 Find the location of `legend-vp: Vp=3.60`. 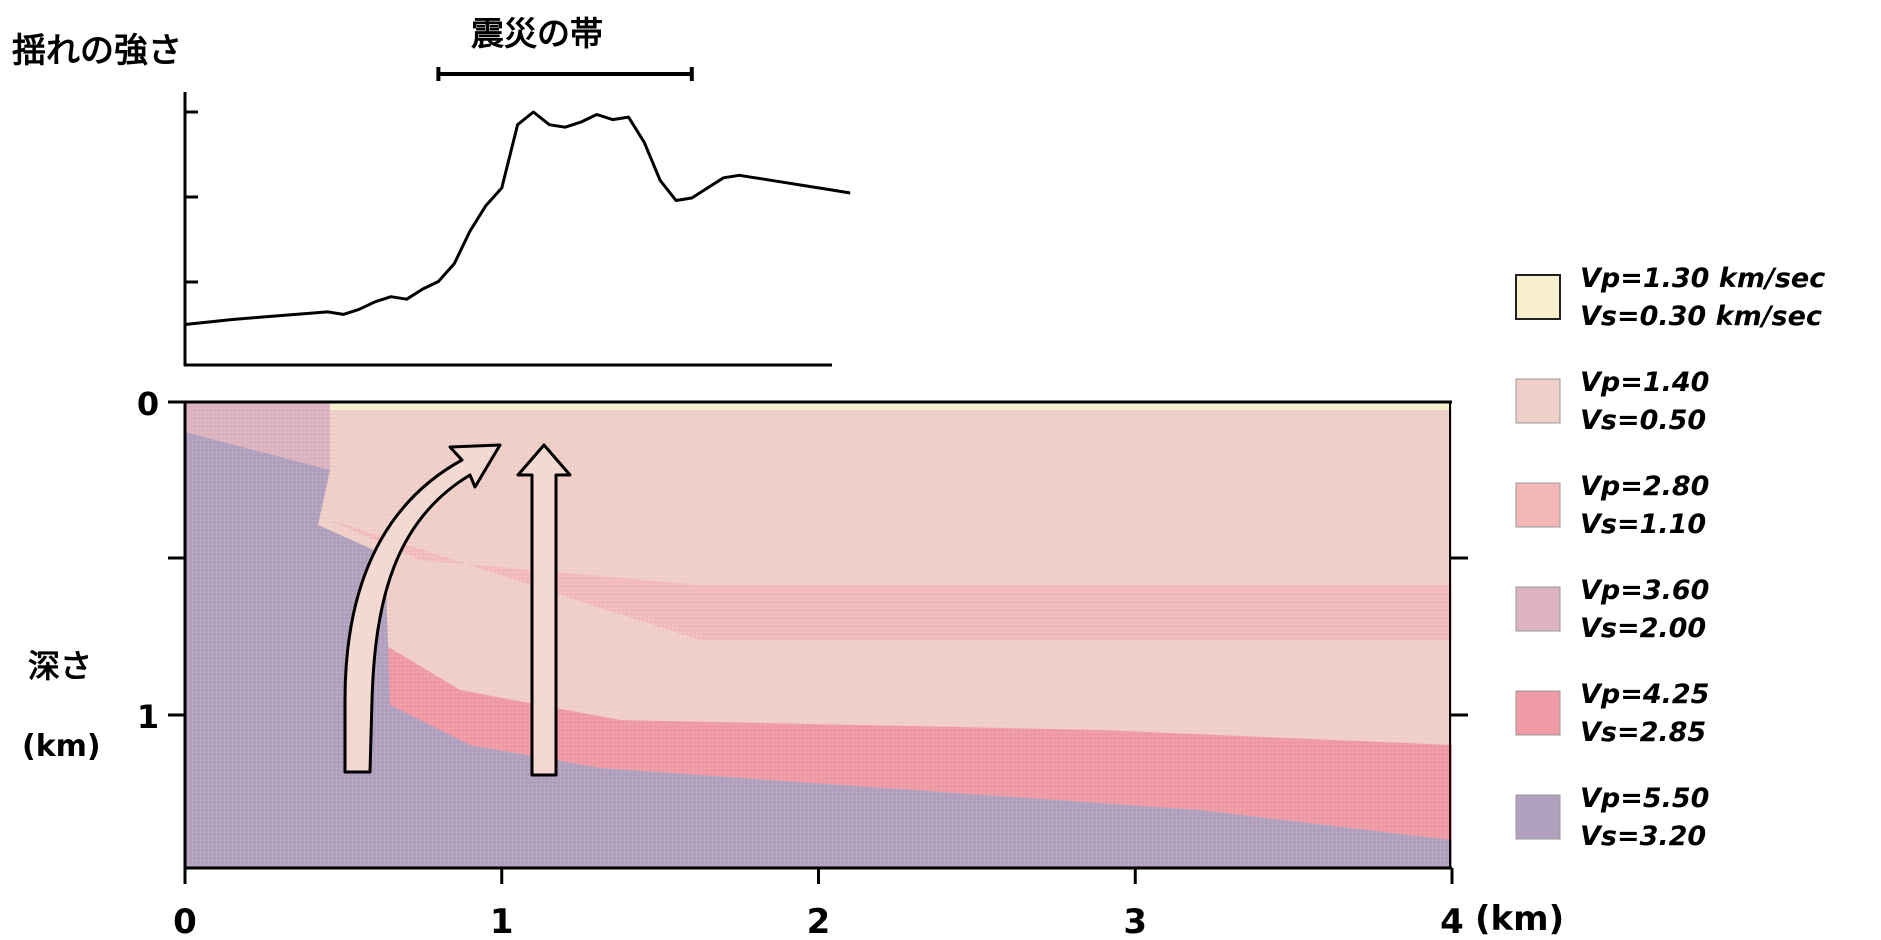

legend-vp: Vp=3.60 is located at coordinates (1644, 590).